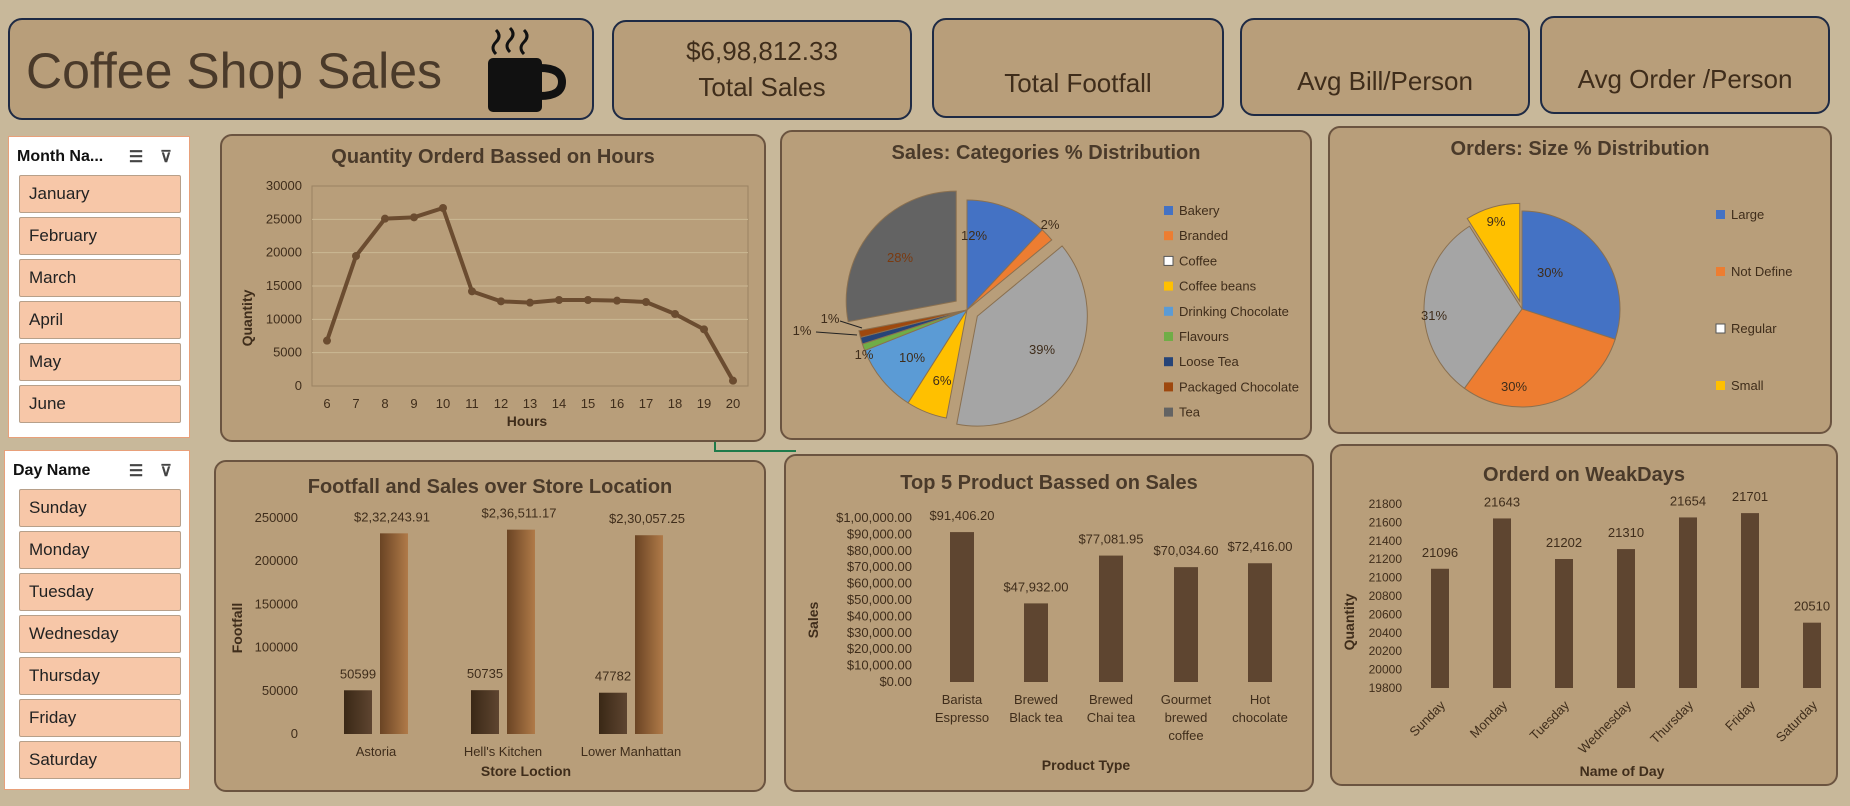 This screenshot has height=806, width=1850. I want to click on slicer-header: Month Na... ☰ ⊽, so click(99, 157).